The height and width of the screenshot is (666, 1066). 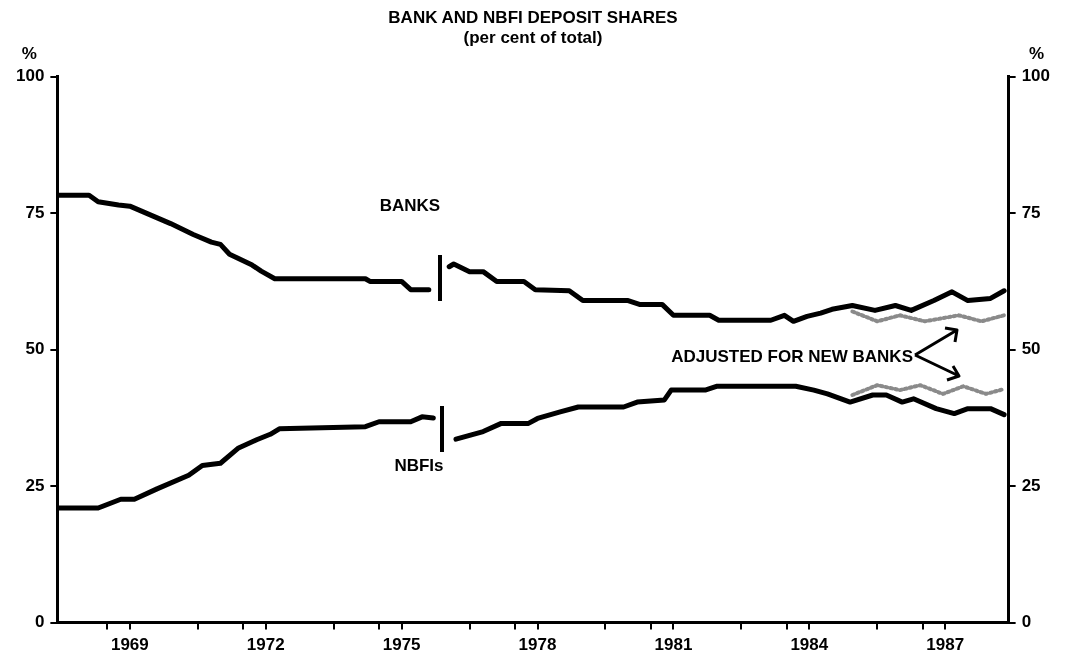 I want to click on y2-axis-title: %, so click(x=1037, y=53).